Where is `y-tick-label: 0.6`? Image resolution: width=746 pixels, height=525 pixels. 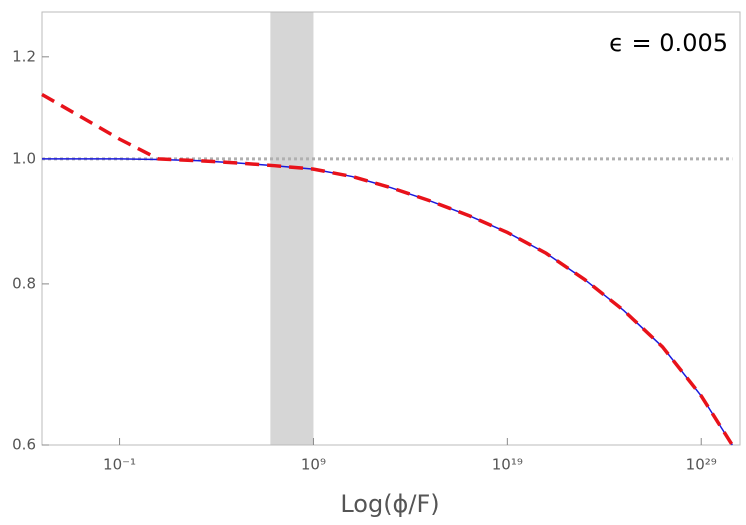
y-tick-label: 0.6 is located at coordinates (24, 445).